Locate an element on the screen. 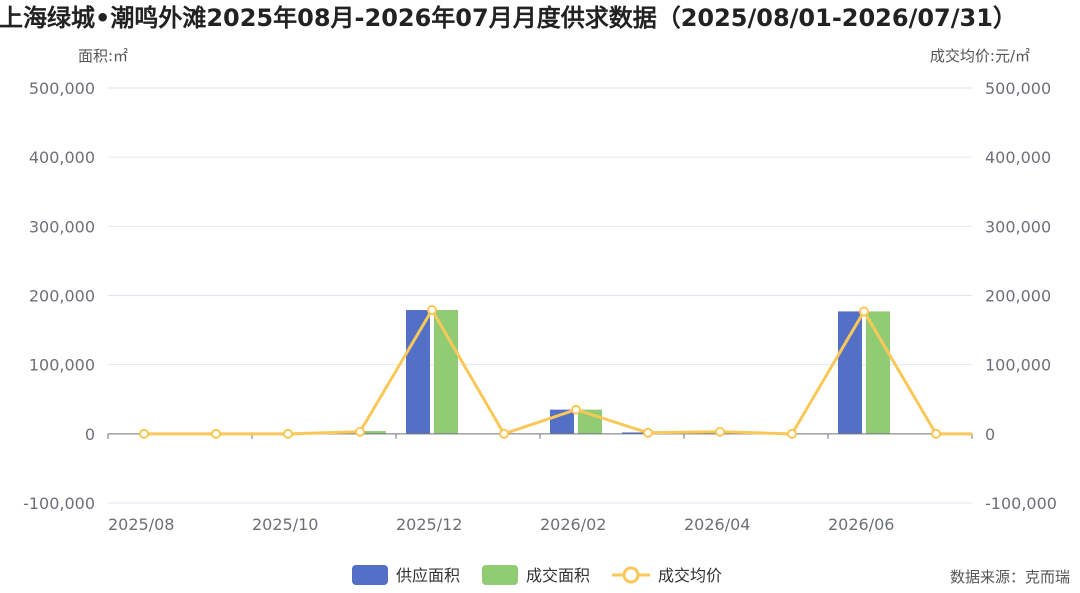  y-left-tick-label: 400,000 is located at coordinates (62, 157).